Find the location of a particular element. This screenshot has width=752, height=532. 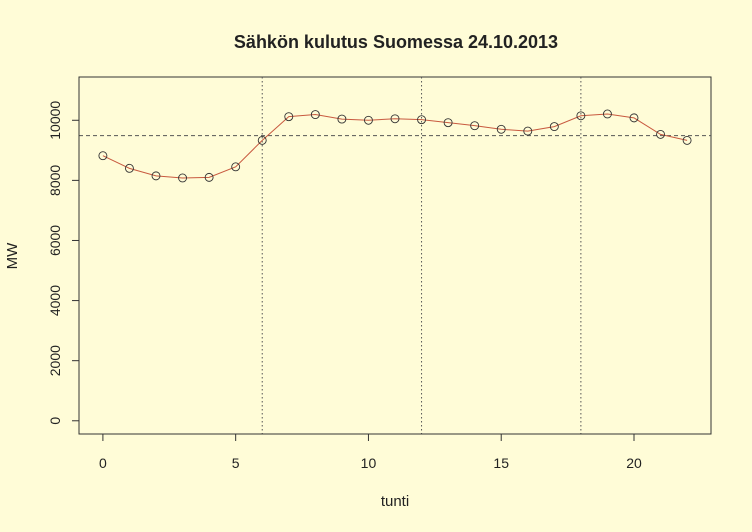

y-axis: 0 2000 4000 6000 8000 10000 is located at coordinates (63, 263).